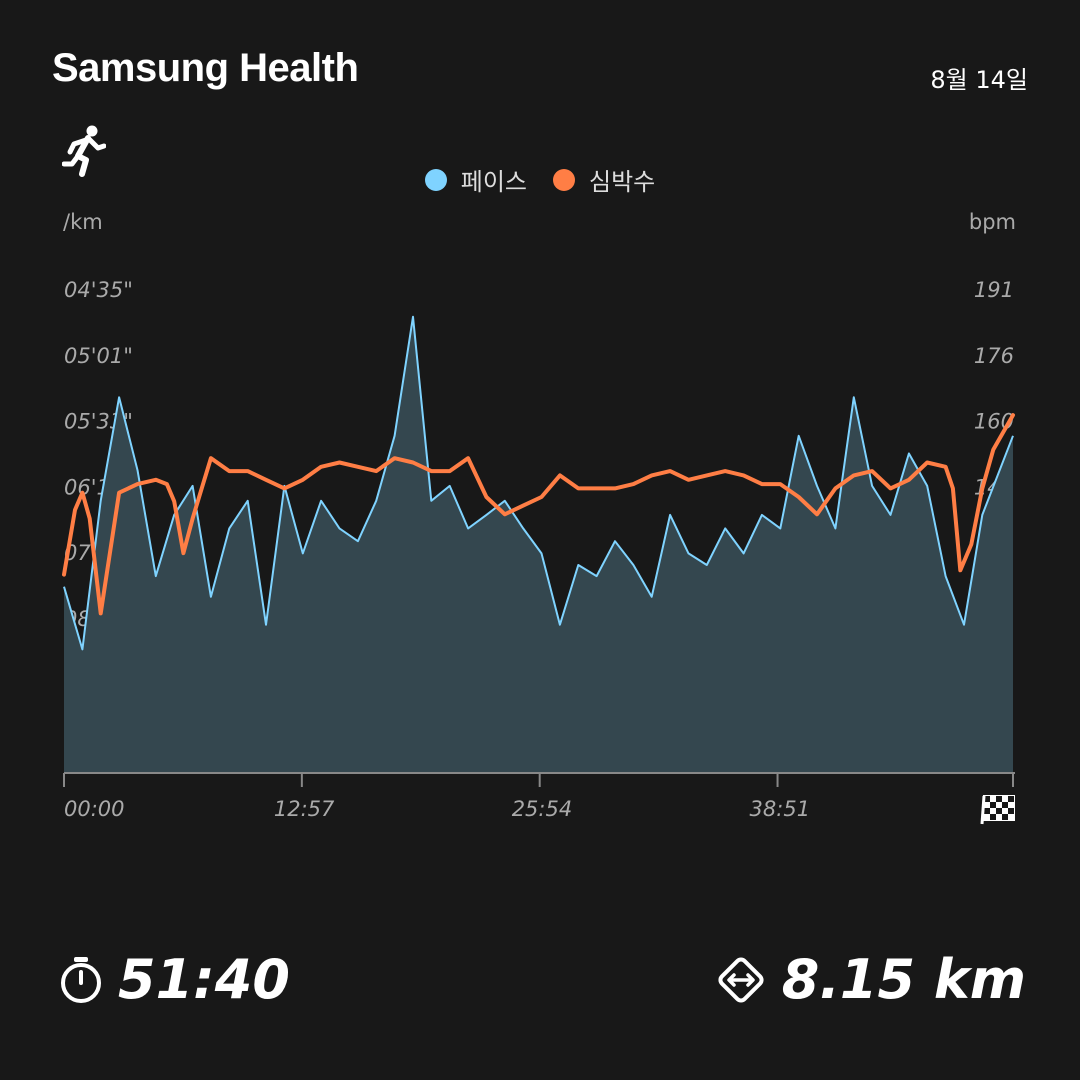  Describe the element at coordinates (780, 809) in the screenshot. I see `x-tick-label: 38:51` at that location.